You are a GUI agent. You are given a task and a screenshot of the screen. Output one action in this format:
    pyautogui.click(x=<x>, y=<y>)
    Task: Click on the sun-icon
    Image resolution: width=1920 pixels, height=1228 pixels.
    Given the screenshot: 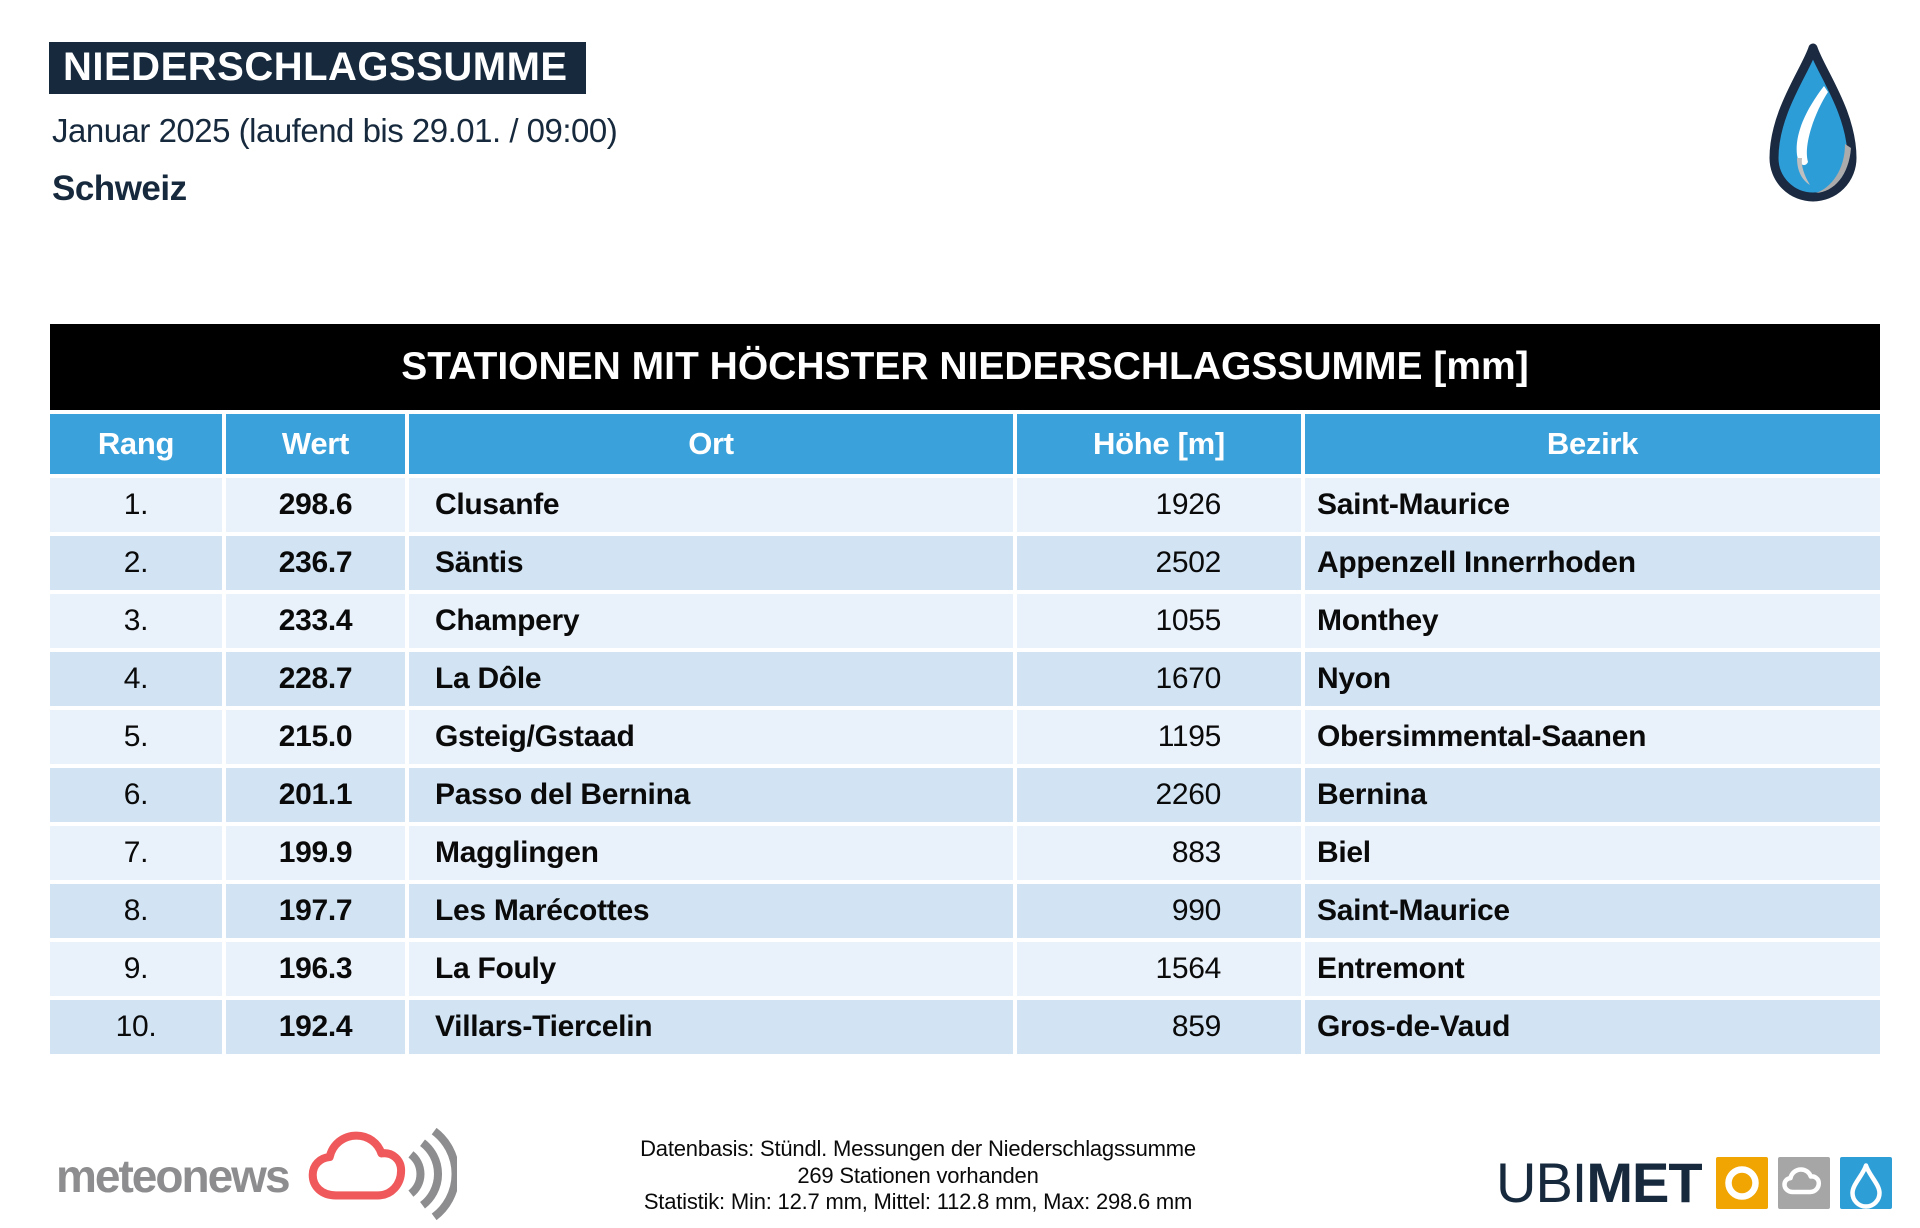 What is the action you would take?
    pyautogui.click(x=1741, y=1182)
    